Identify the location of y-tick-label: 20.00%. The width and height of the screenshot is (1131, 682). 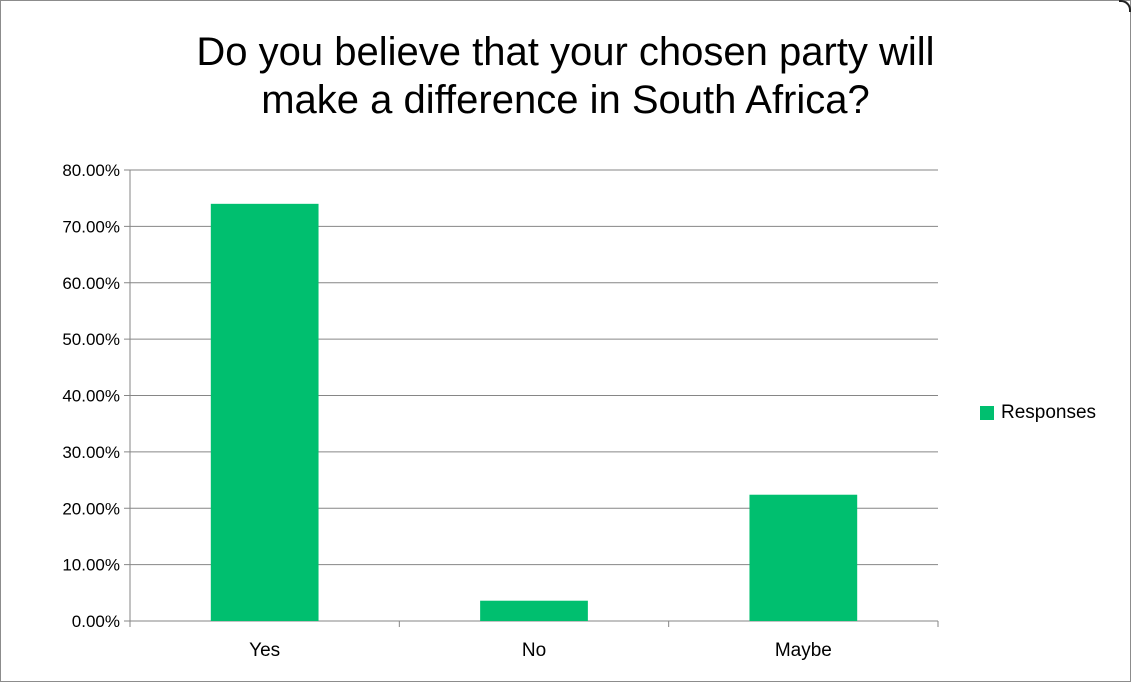
(91, 508).